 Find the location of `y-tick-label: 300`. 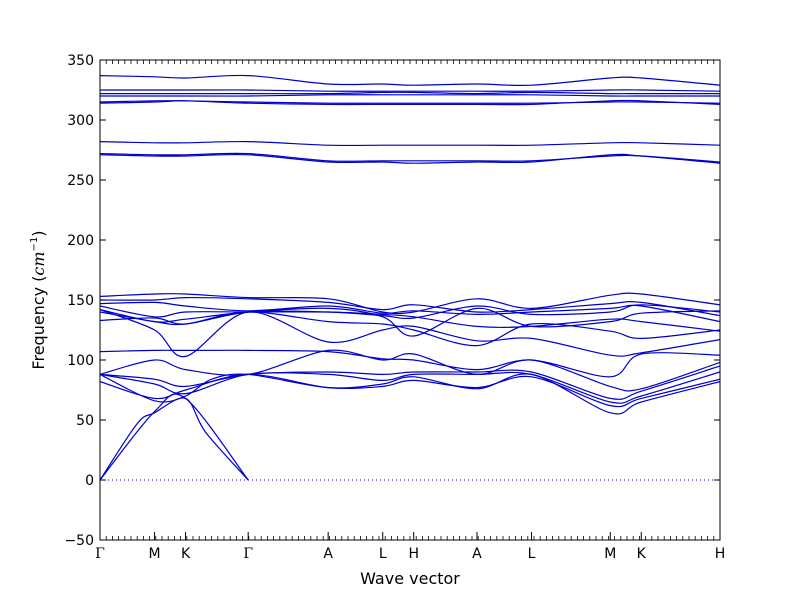

y-tick-label: 300 is located at coordinates (80, 121).